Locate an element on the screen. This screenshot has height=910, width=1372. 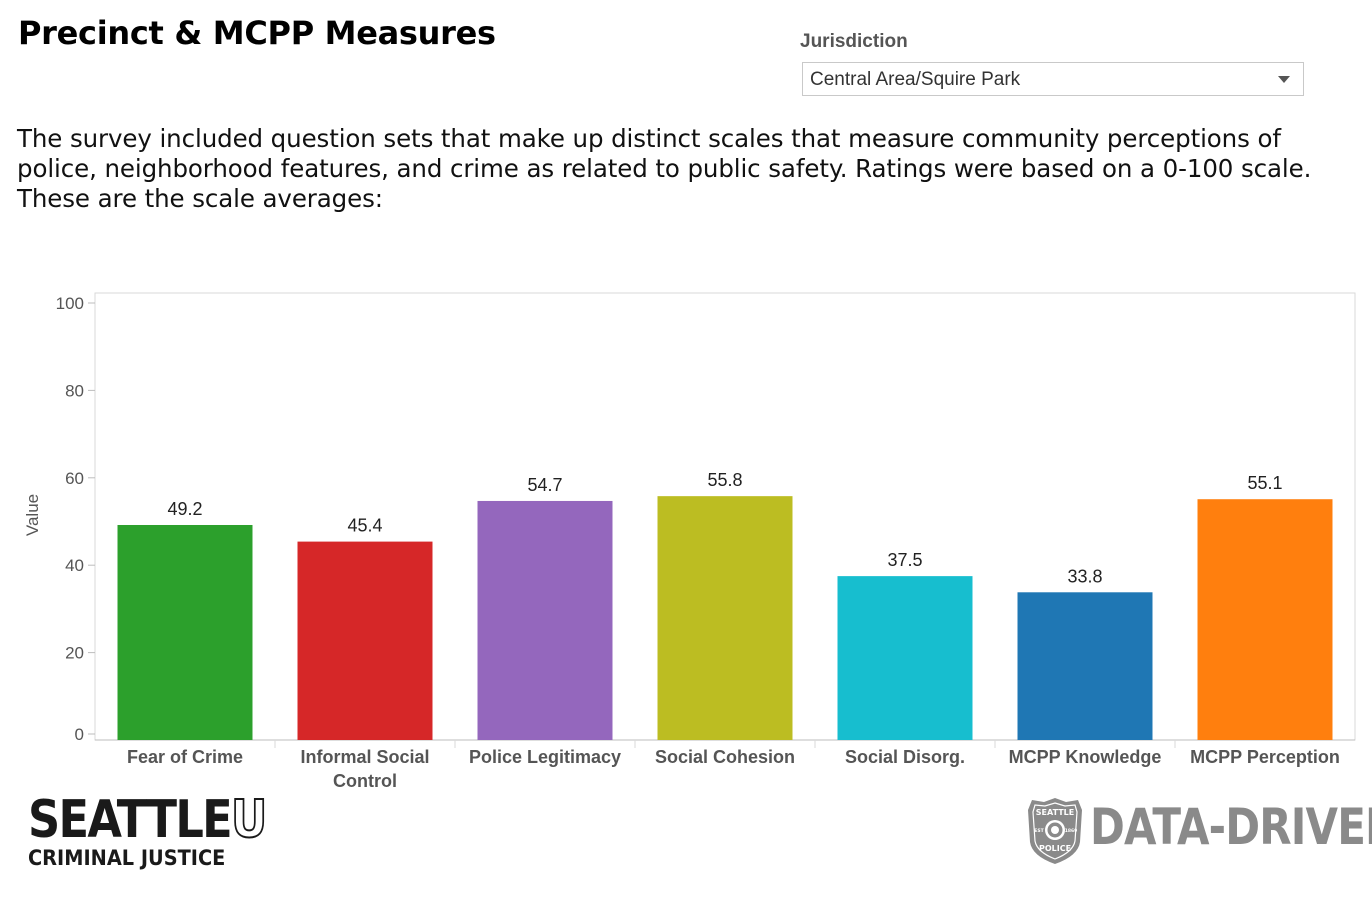
y-tick-label: 0 is located at coordinates (79, 734).